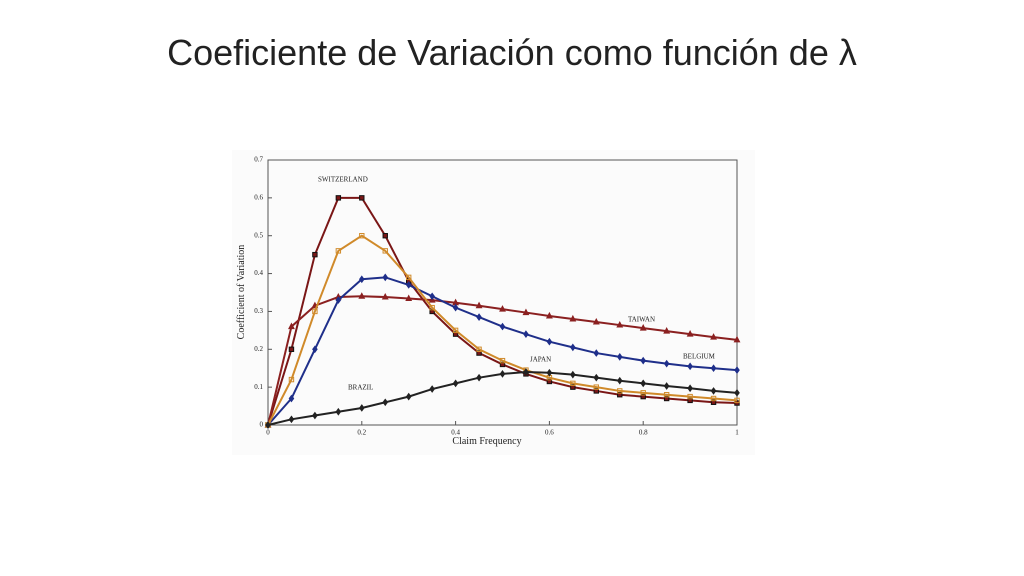 The width and height of the screenshot is (1024, 576). I want to click on y-tick-label: 0.1, so click(258, 387).